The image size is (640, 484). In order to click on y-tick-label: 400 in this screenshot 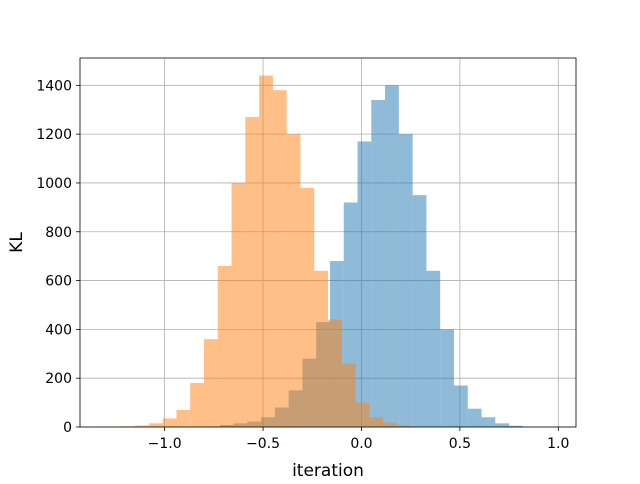, I will do `click(58, 330)`.